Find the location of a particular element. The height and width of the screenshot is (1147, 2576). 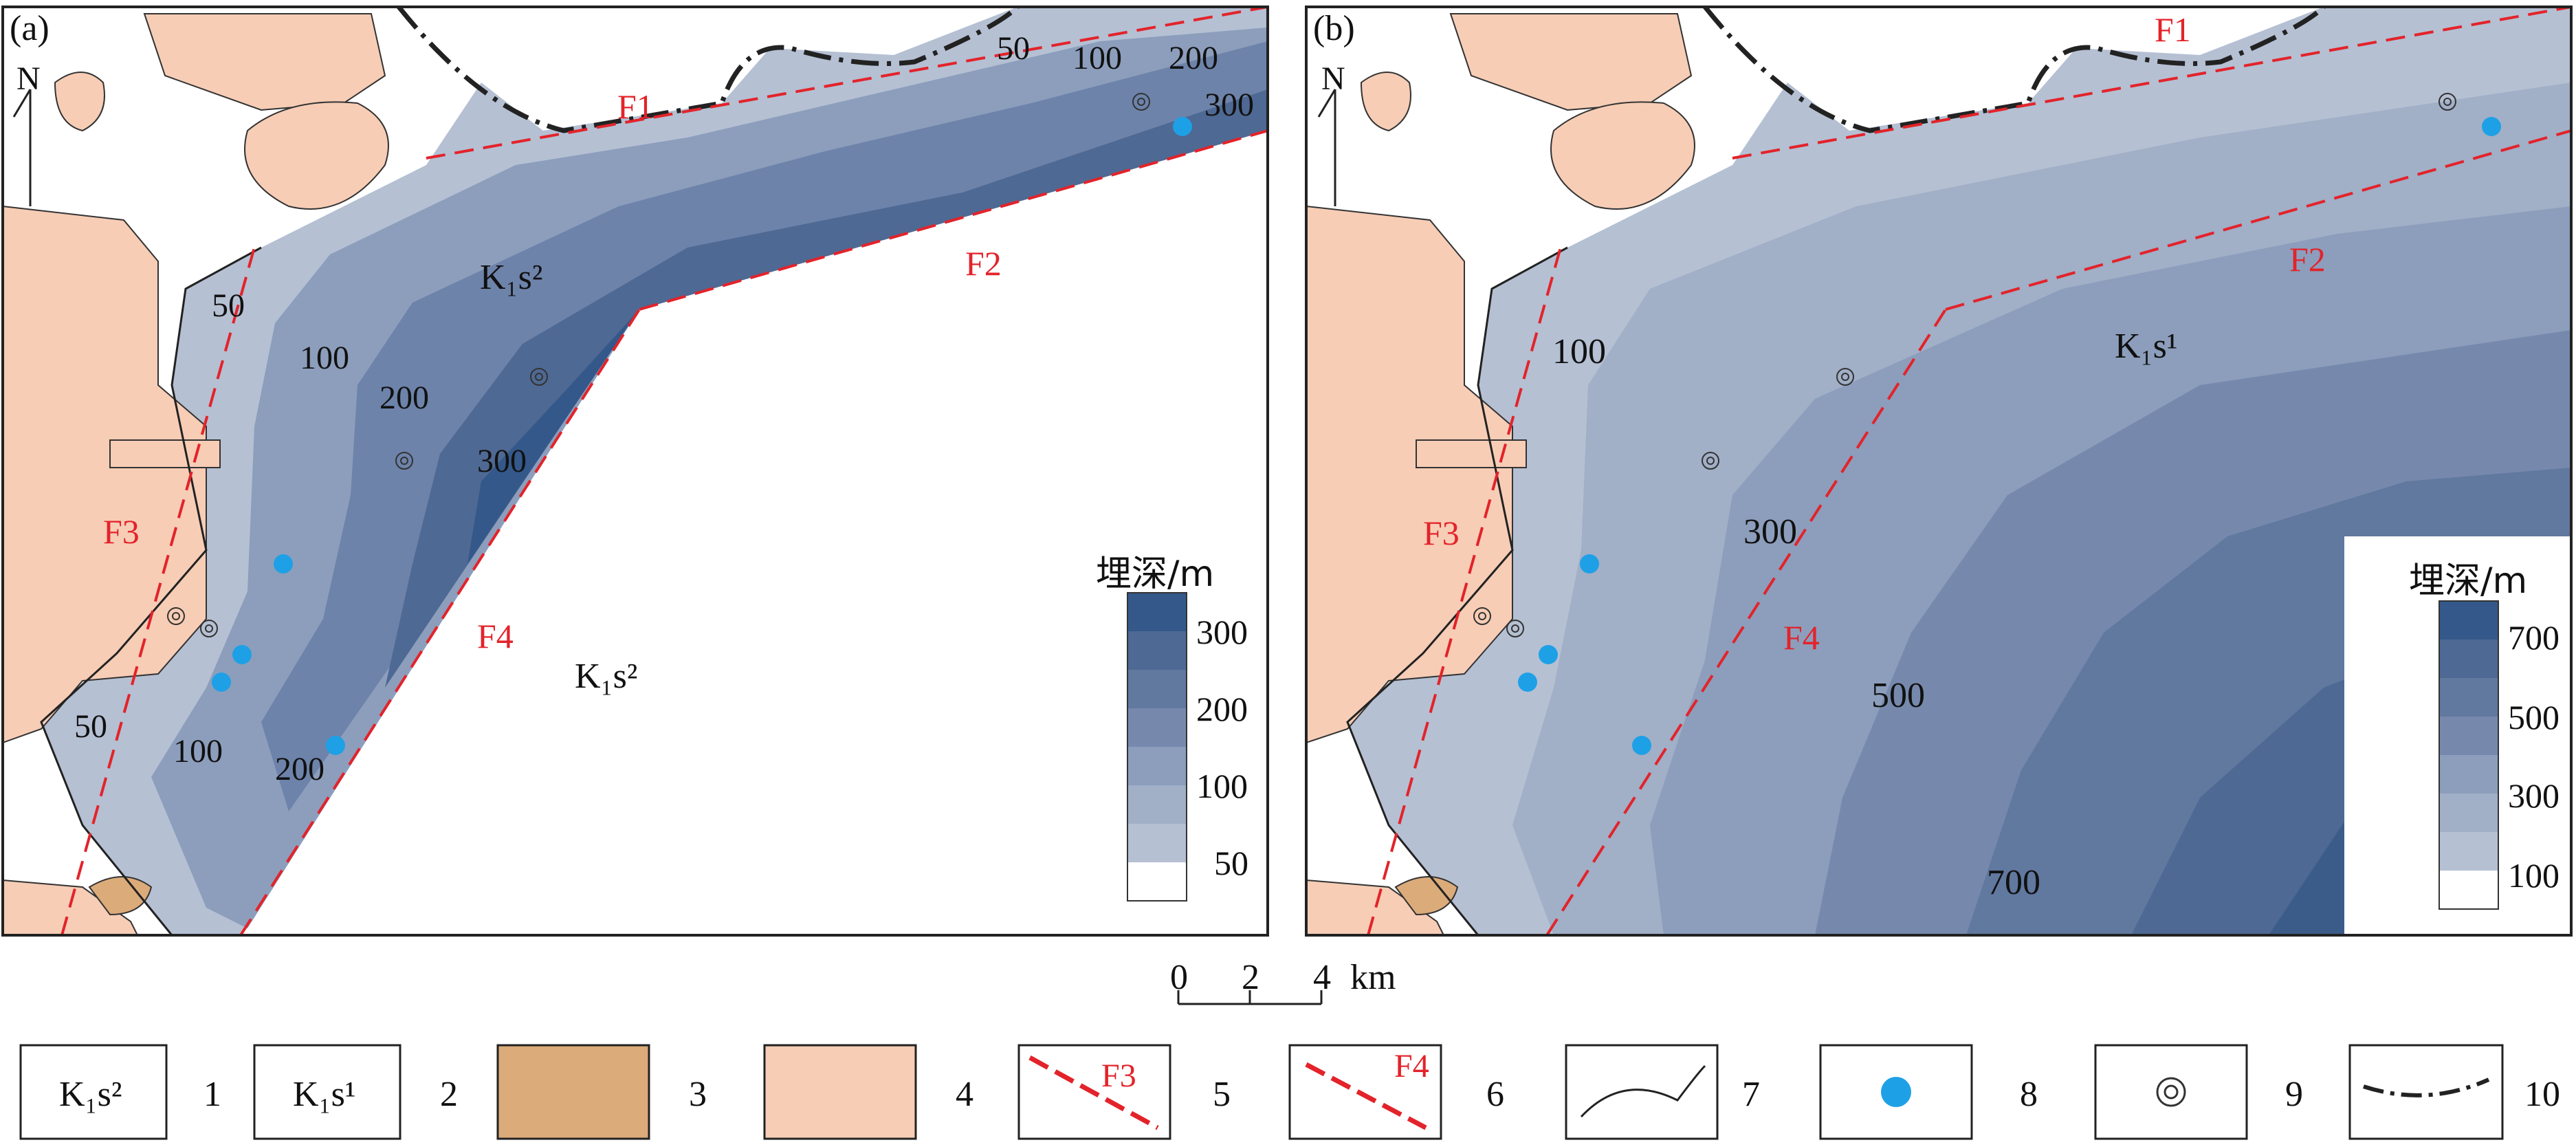

north-arrow-a: N is located at coordinates (26, 133).